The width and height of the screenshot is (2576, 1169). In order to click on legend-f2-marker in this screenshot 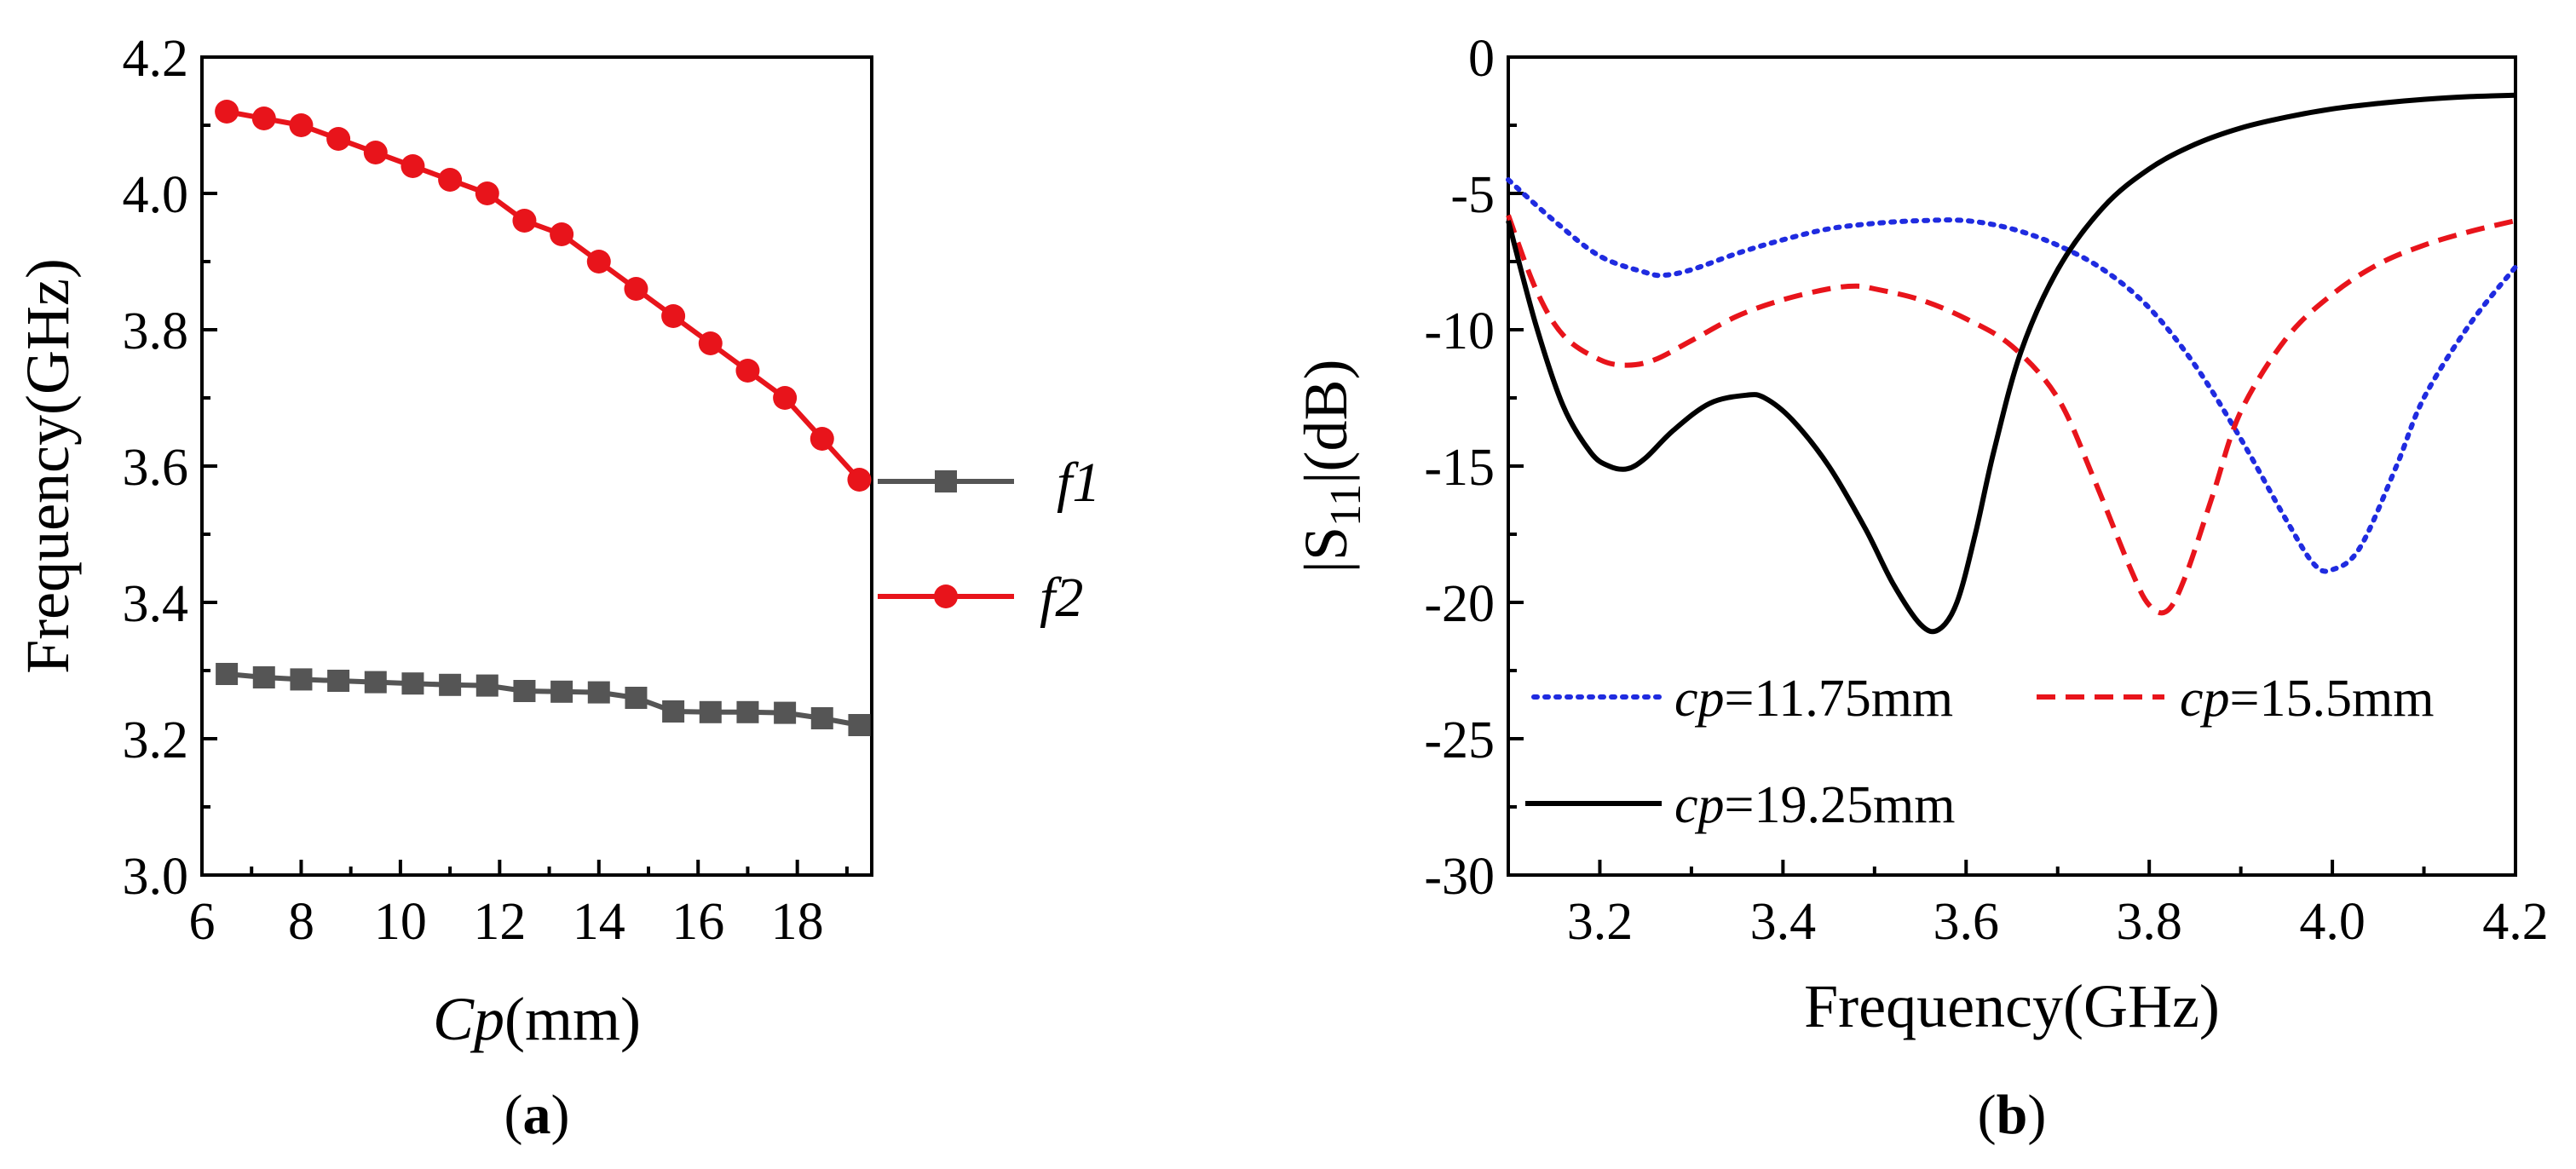, I will do `click(946, 596)`.